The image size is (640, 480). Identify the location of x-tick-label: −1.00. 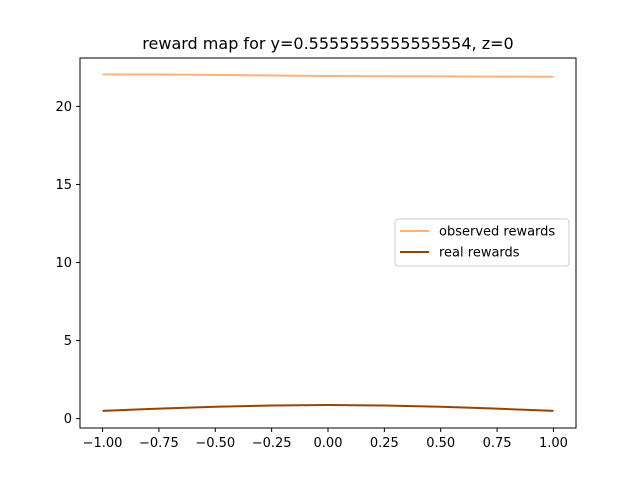
(103, 443).